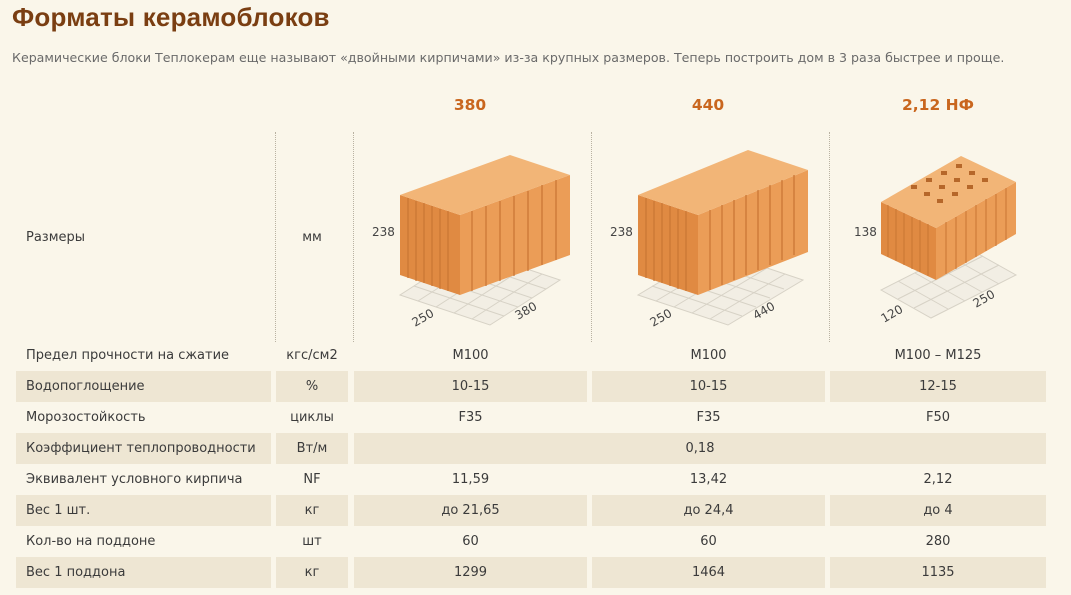 The image size is (1071, 595). Describe the element at coordinates (312, 237) in the screenshot. I see `row-unit-sizes: мм` at that location.